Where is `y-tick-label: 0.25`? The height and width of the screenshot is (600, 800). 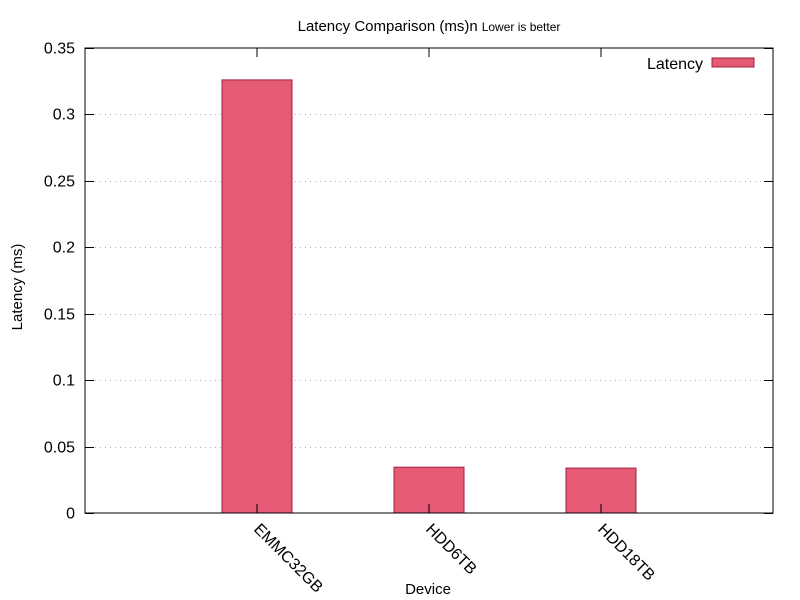
y-tick-label: 0.25 is located at coordinates (59, 182).